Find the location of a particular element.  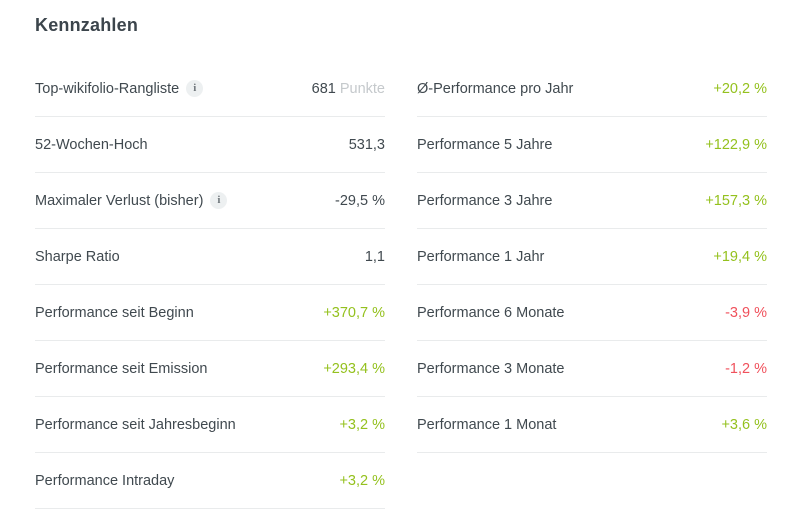

metric-value: 531,3 is located at coordinates (367, 145).